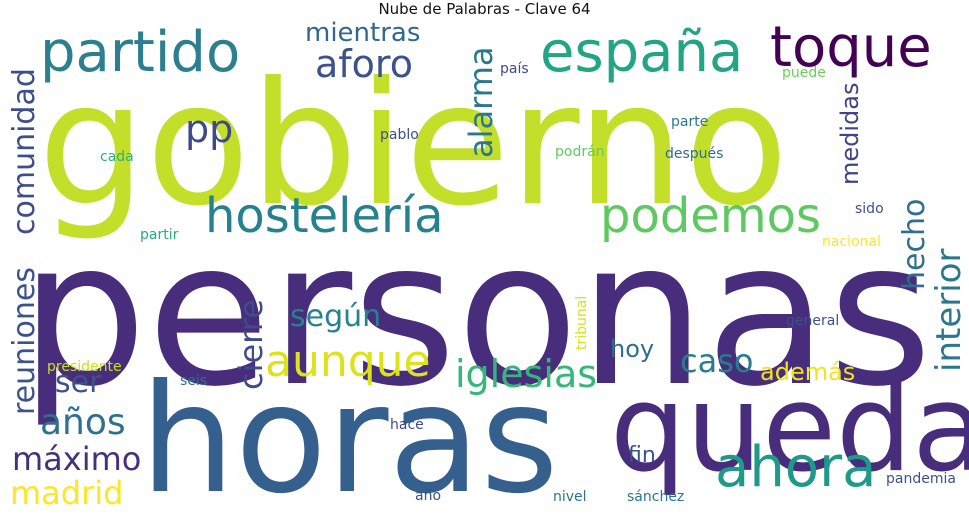  I want to click on word-horas: horas, so click(349, 440).